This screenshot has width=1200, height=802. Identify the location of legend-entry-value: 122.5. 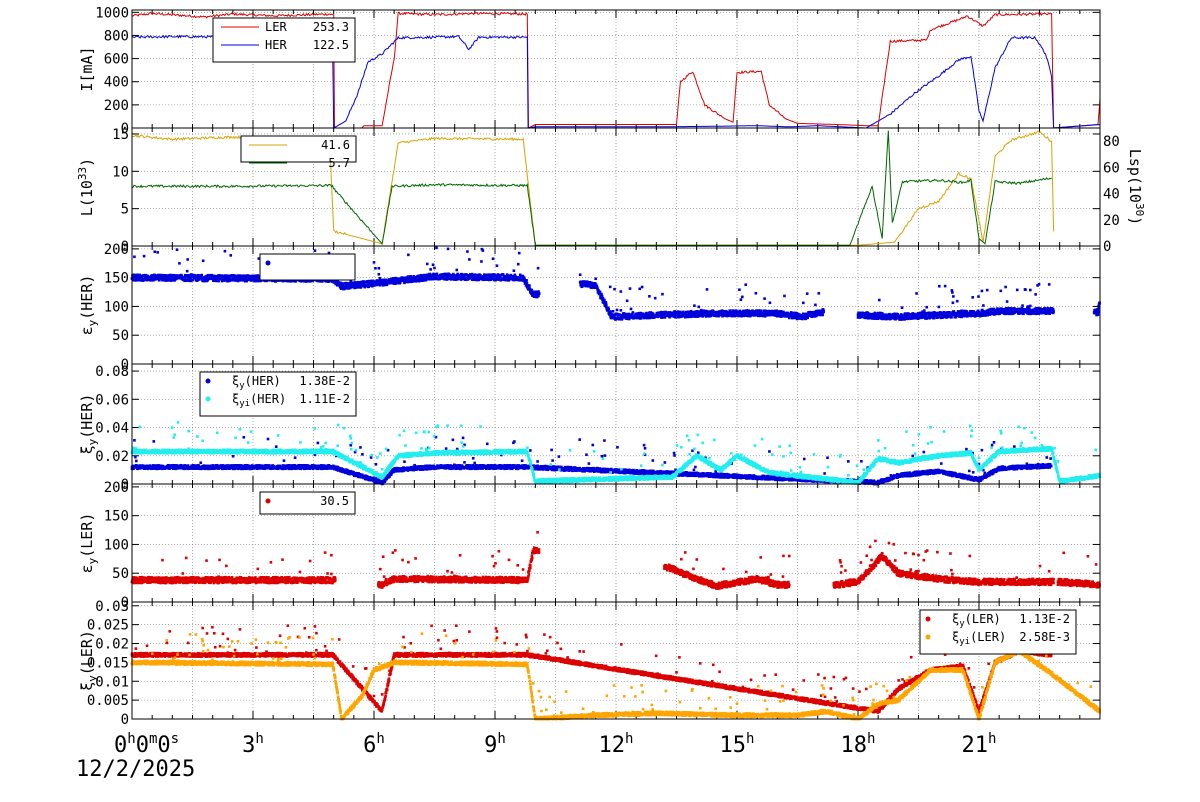
(331, 45).